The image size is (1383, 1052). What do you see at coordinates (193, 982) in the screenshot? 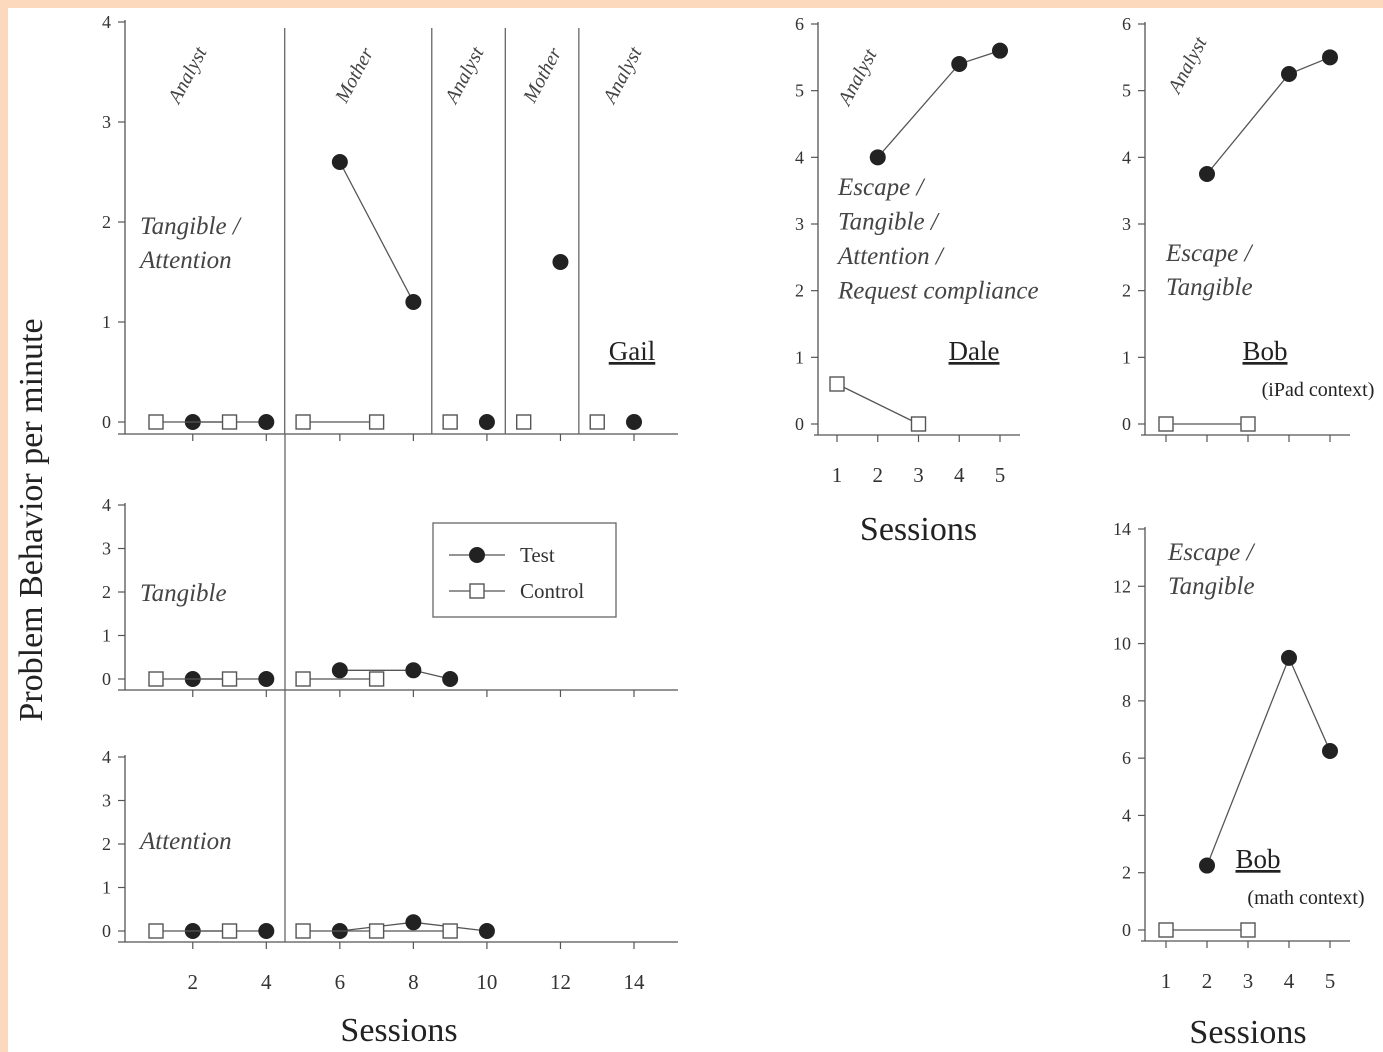
I see `x-tick-label: 2` at bounding box center [193, 982].